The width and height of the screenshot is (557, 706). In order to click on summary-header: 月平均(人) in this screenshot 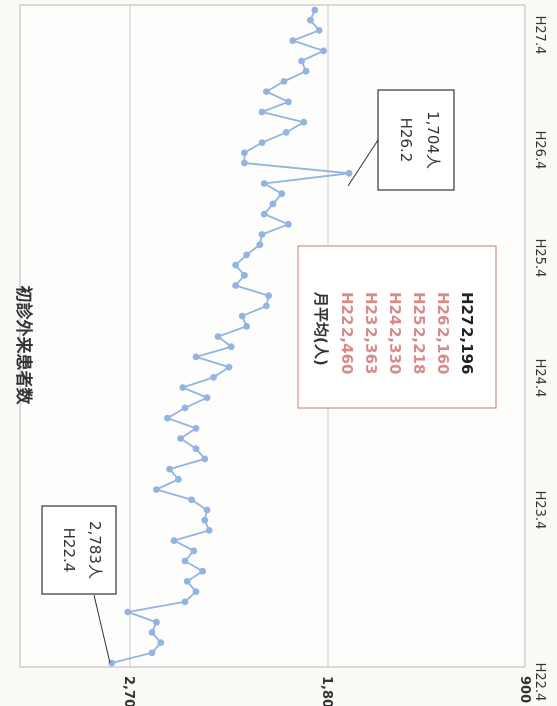, I will do `click(321, 328)`.